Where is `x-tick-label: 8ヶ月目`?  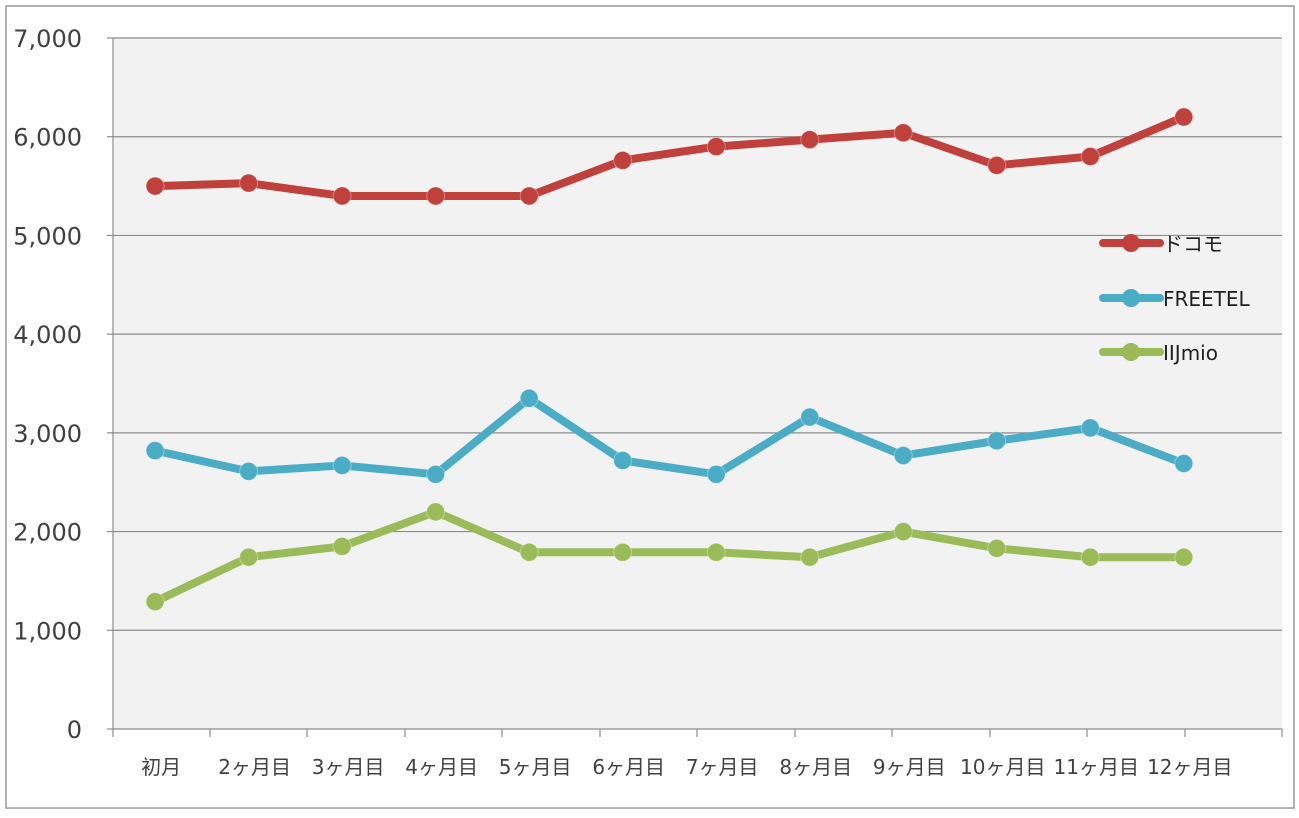 x-tick-label: 8ヶ月目 is located at coordinates (815, 767).